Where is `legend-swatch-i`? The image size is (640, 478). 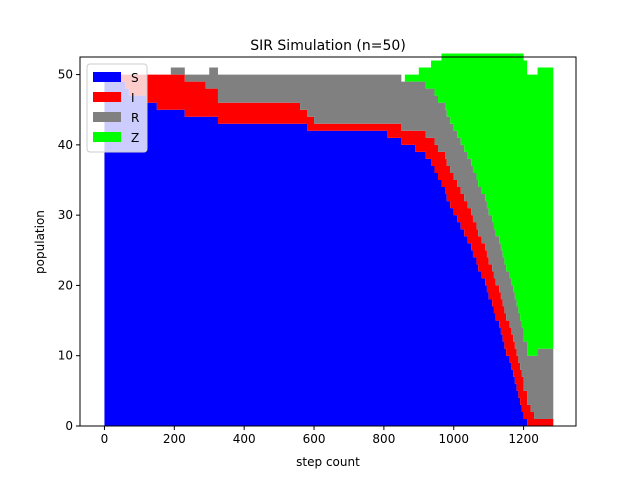
legend-swatch-i is located at coordinates (107, 97).